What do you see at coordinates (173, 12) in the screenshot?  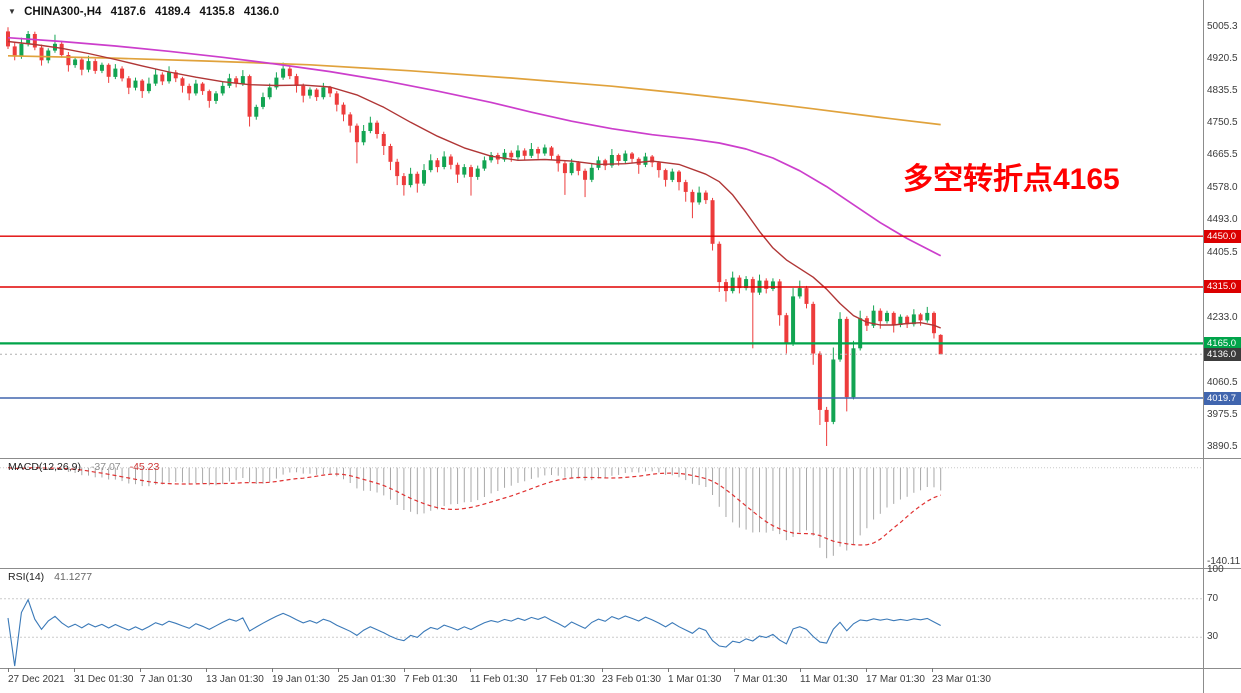 I see `ohlc-high: 4189.4` at bounding box center [173, 12].